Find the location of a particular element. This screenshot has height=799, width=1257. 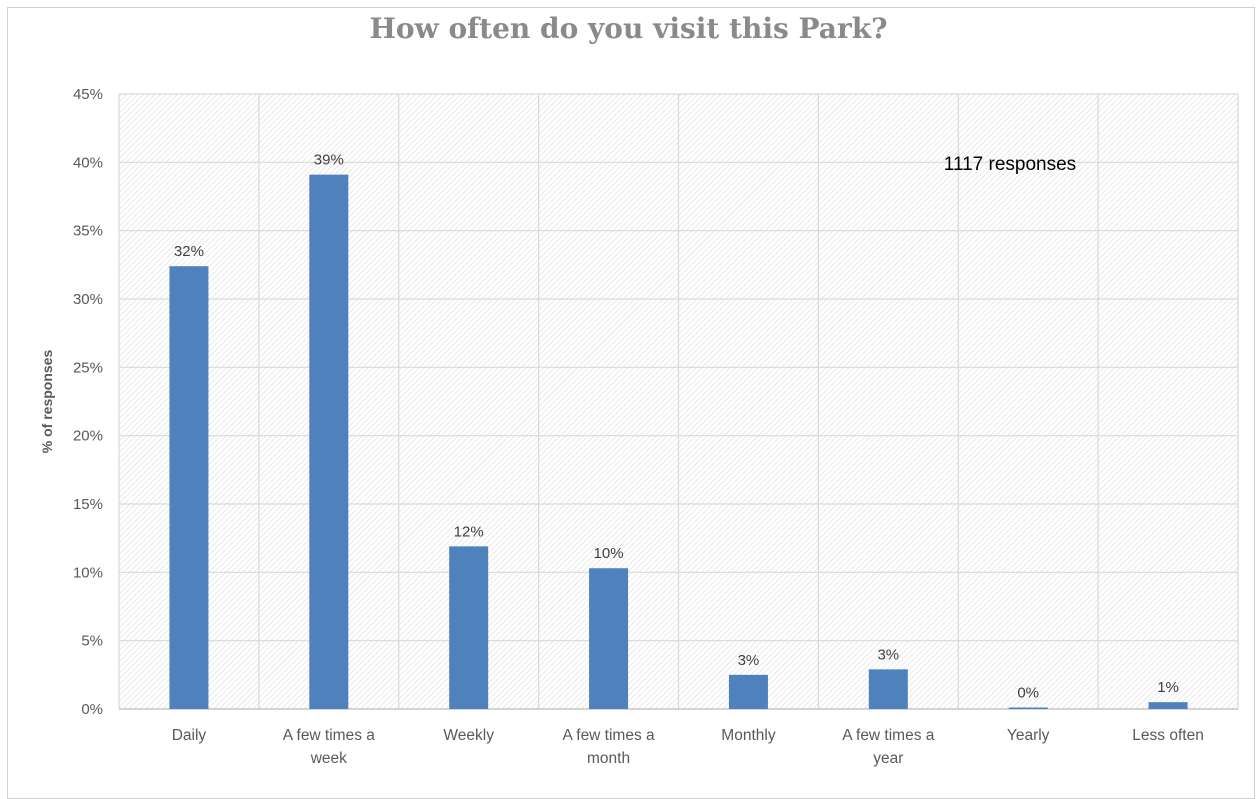

category-label-line: Weekly is located at coordinates (468, 735).